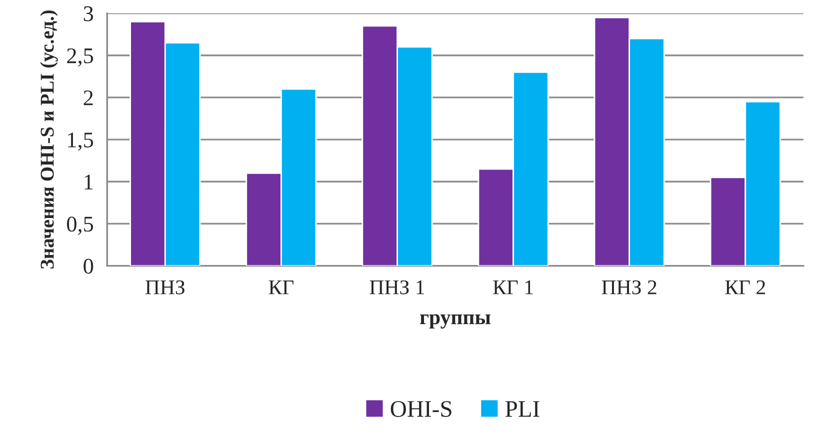  What do you see at coordinates (80, 57) in the screenshot?
I see `y-tick-label: 2,5` at bounding box center [80, 57].